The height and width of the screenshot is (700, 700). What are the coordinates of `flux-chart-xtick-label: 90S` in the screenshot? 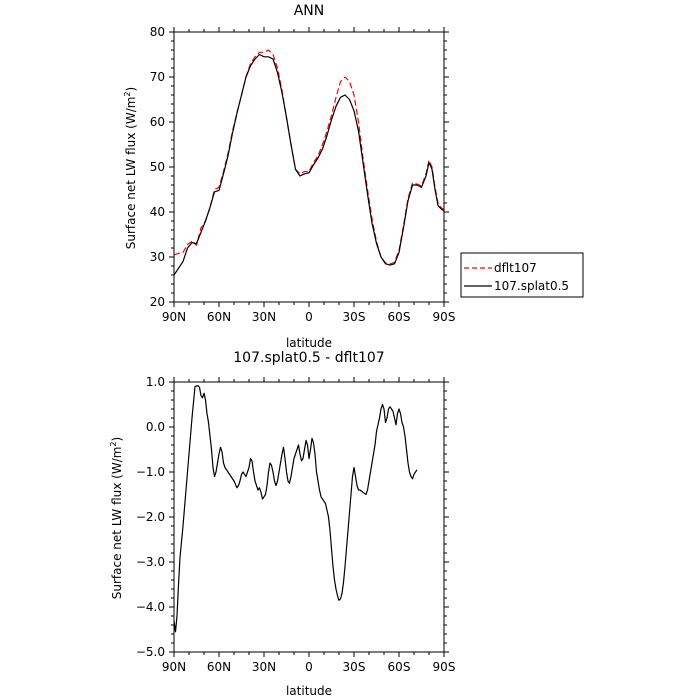 It's located at (444, 317).